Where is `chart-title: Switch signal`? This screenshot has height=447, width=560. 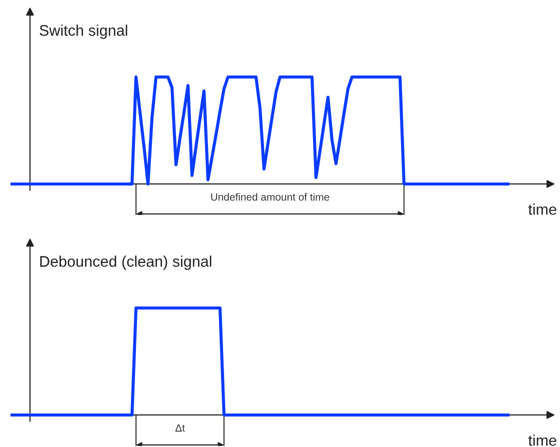
chart-title: Switch signal is located at coordinates (84, 31).